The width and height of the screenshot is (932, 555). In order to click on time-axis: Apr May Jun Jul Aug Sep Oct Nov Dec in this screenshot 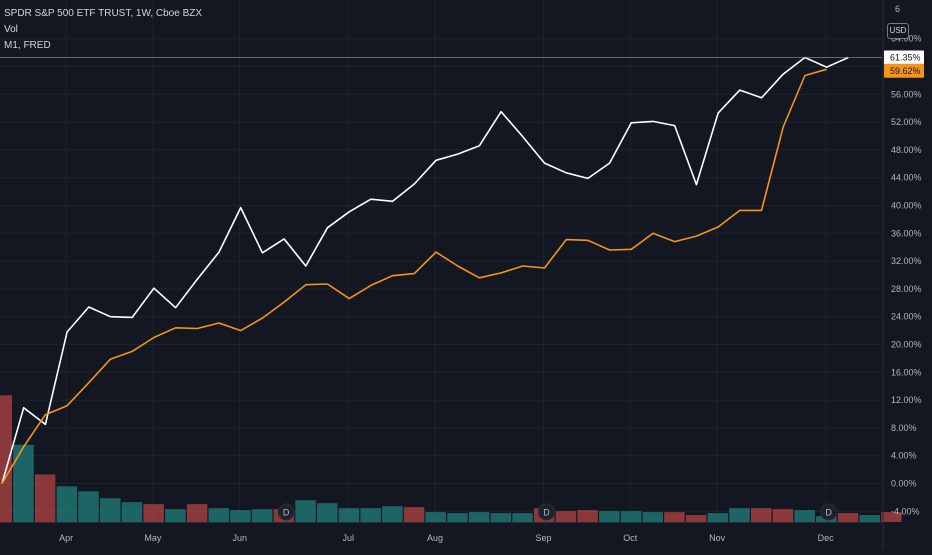, I will do `click(441, 533)`.